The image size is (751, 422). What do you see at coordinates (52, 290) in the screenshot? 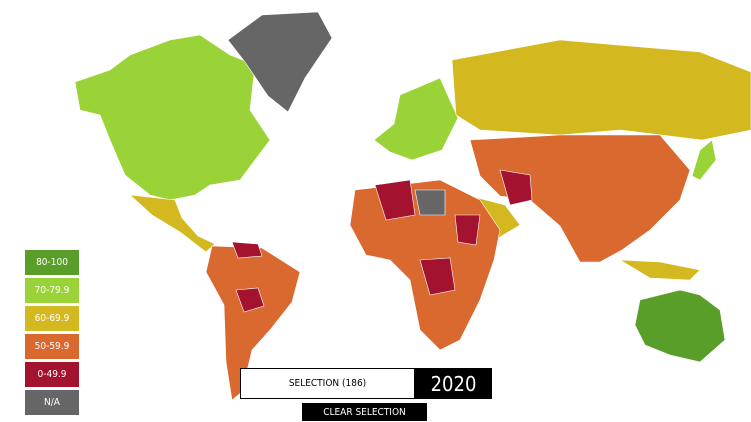
I see `legend-item: 70-79.9` at bounding box center [52, 290].